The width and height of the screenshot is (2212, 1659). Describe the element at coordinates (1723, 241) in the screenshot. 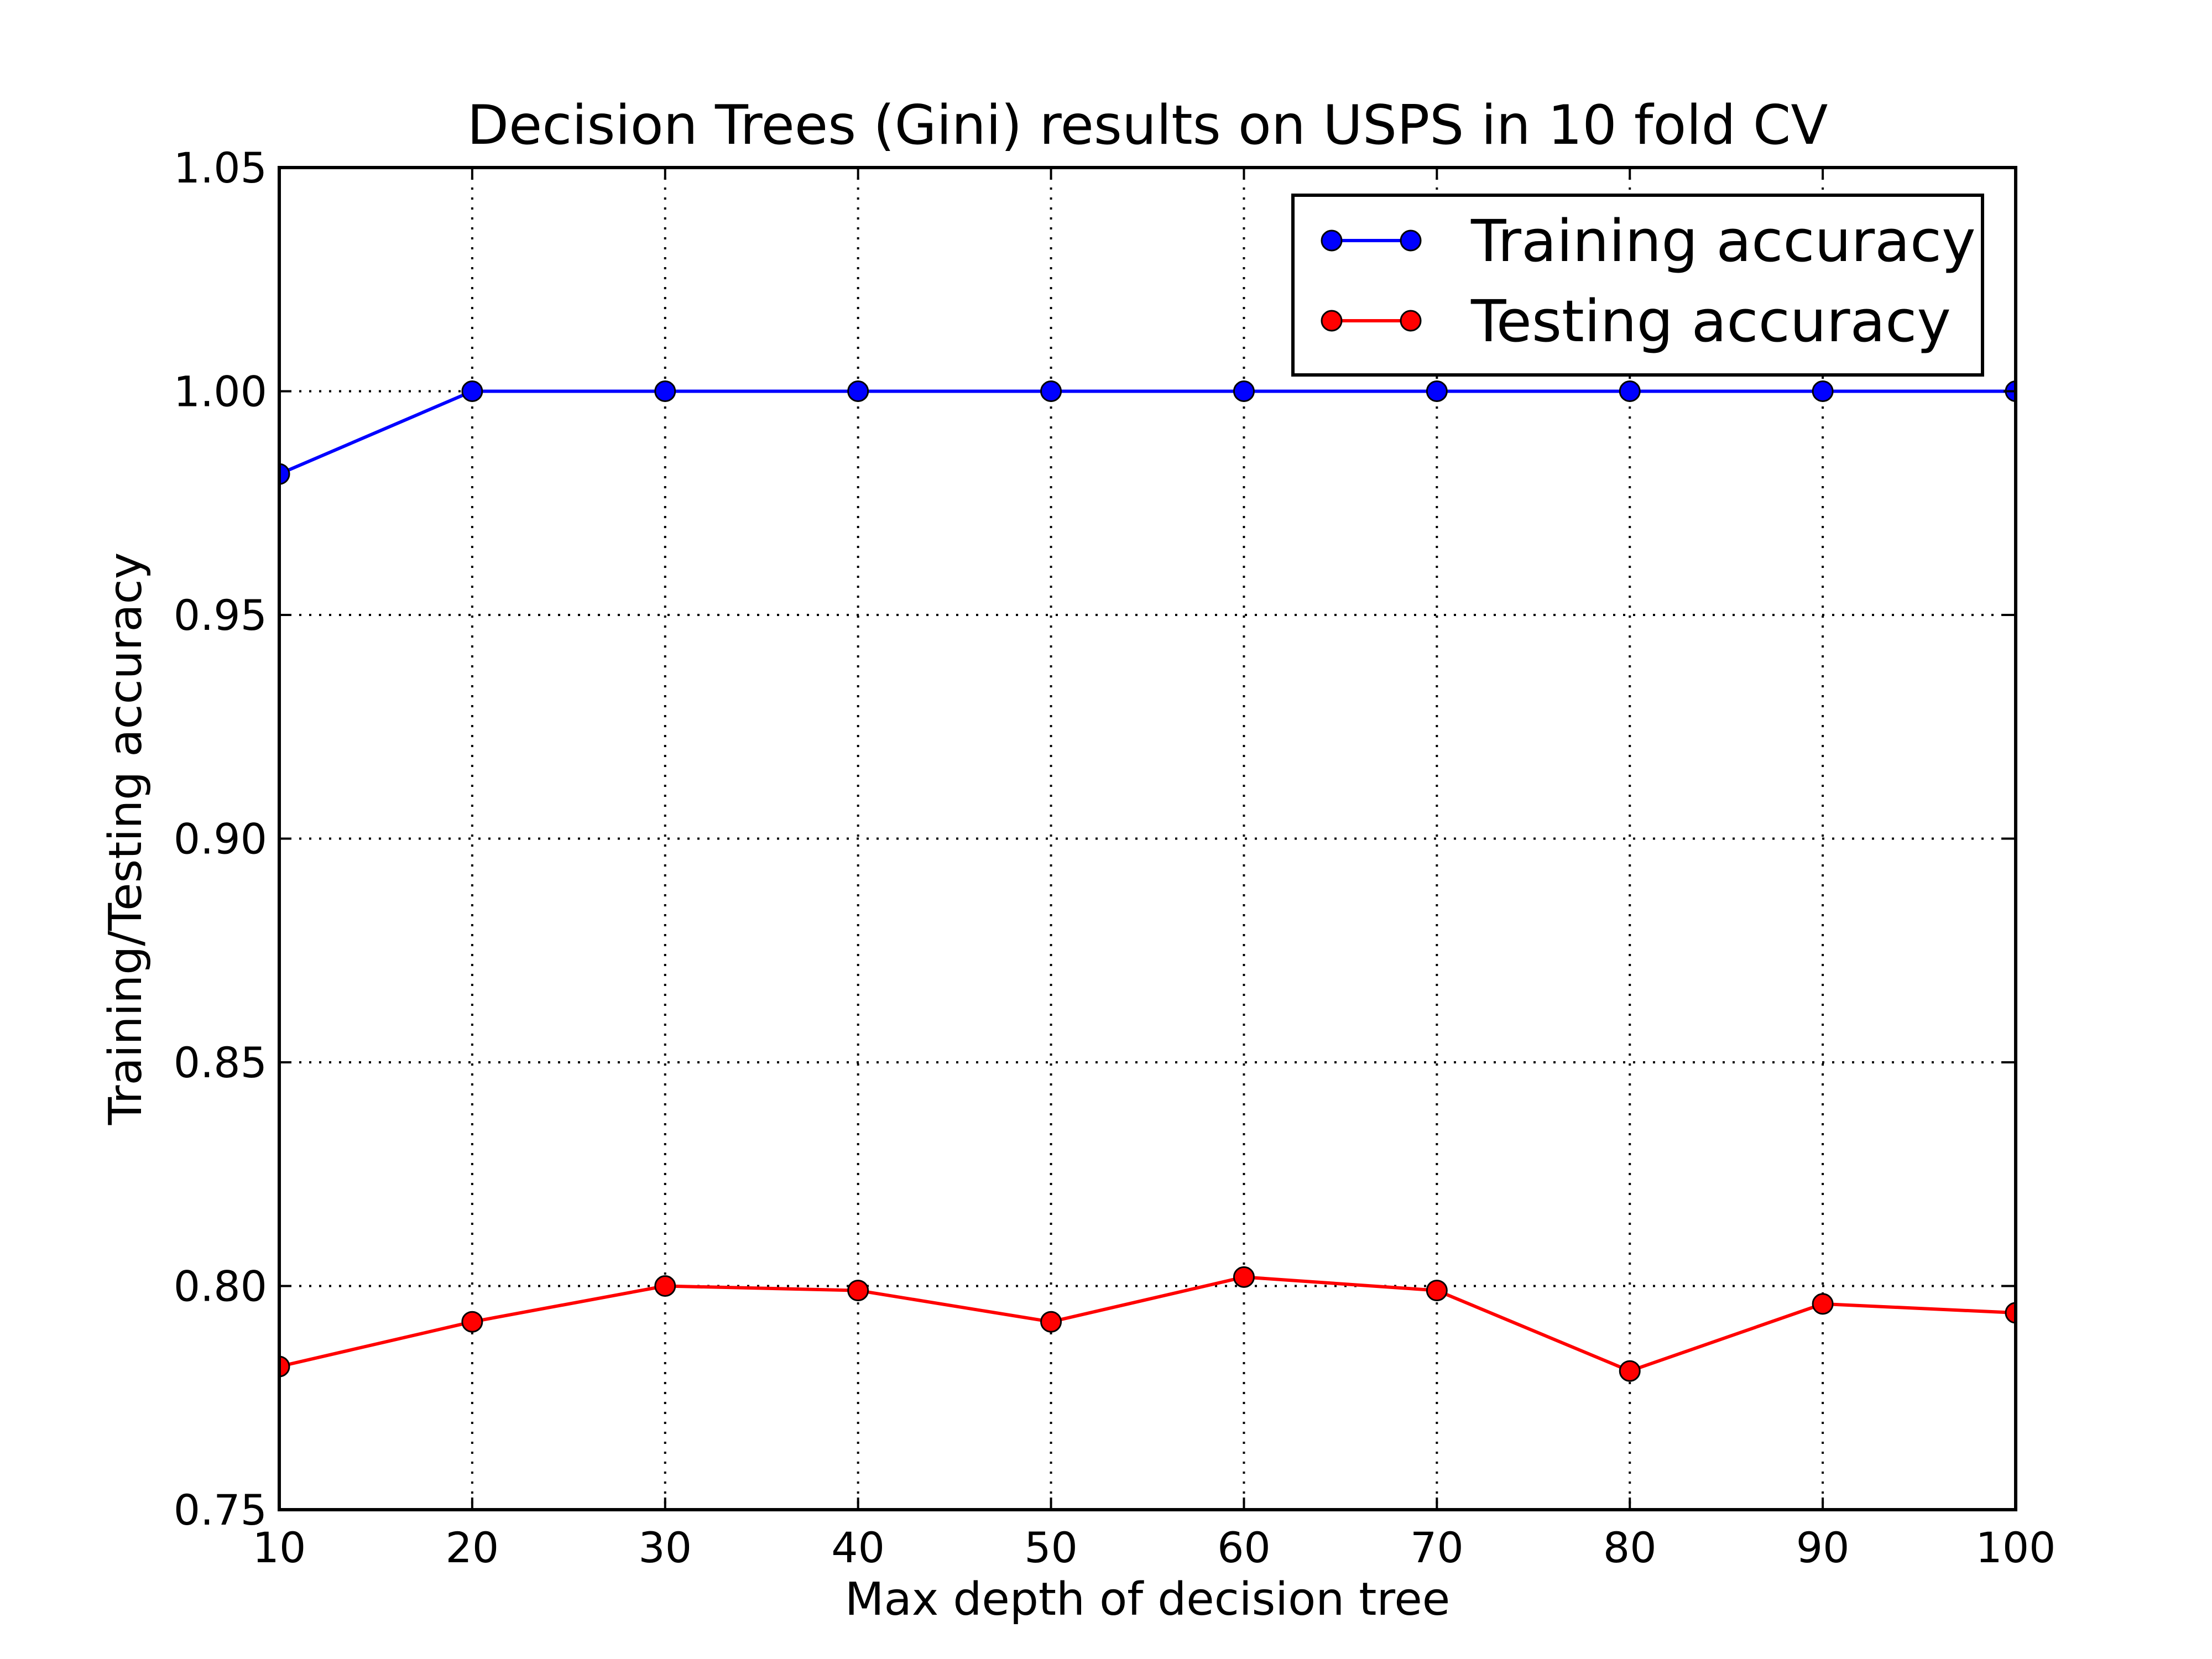

I see `legend-label: Training accuracy` at that location.